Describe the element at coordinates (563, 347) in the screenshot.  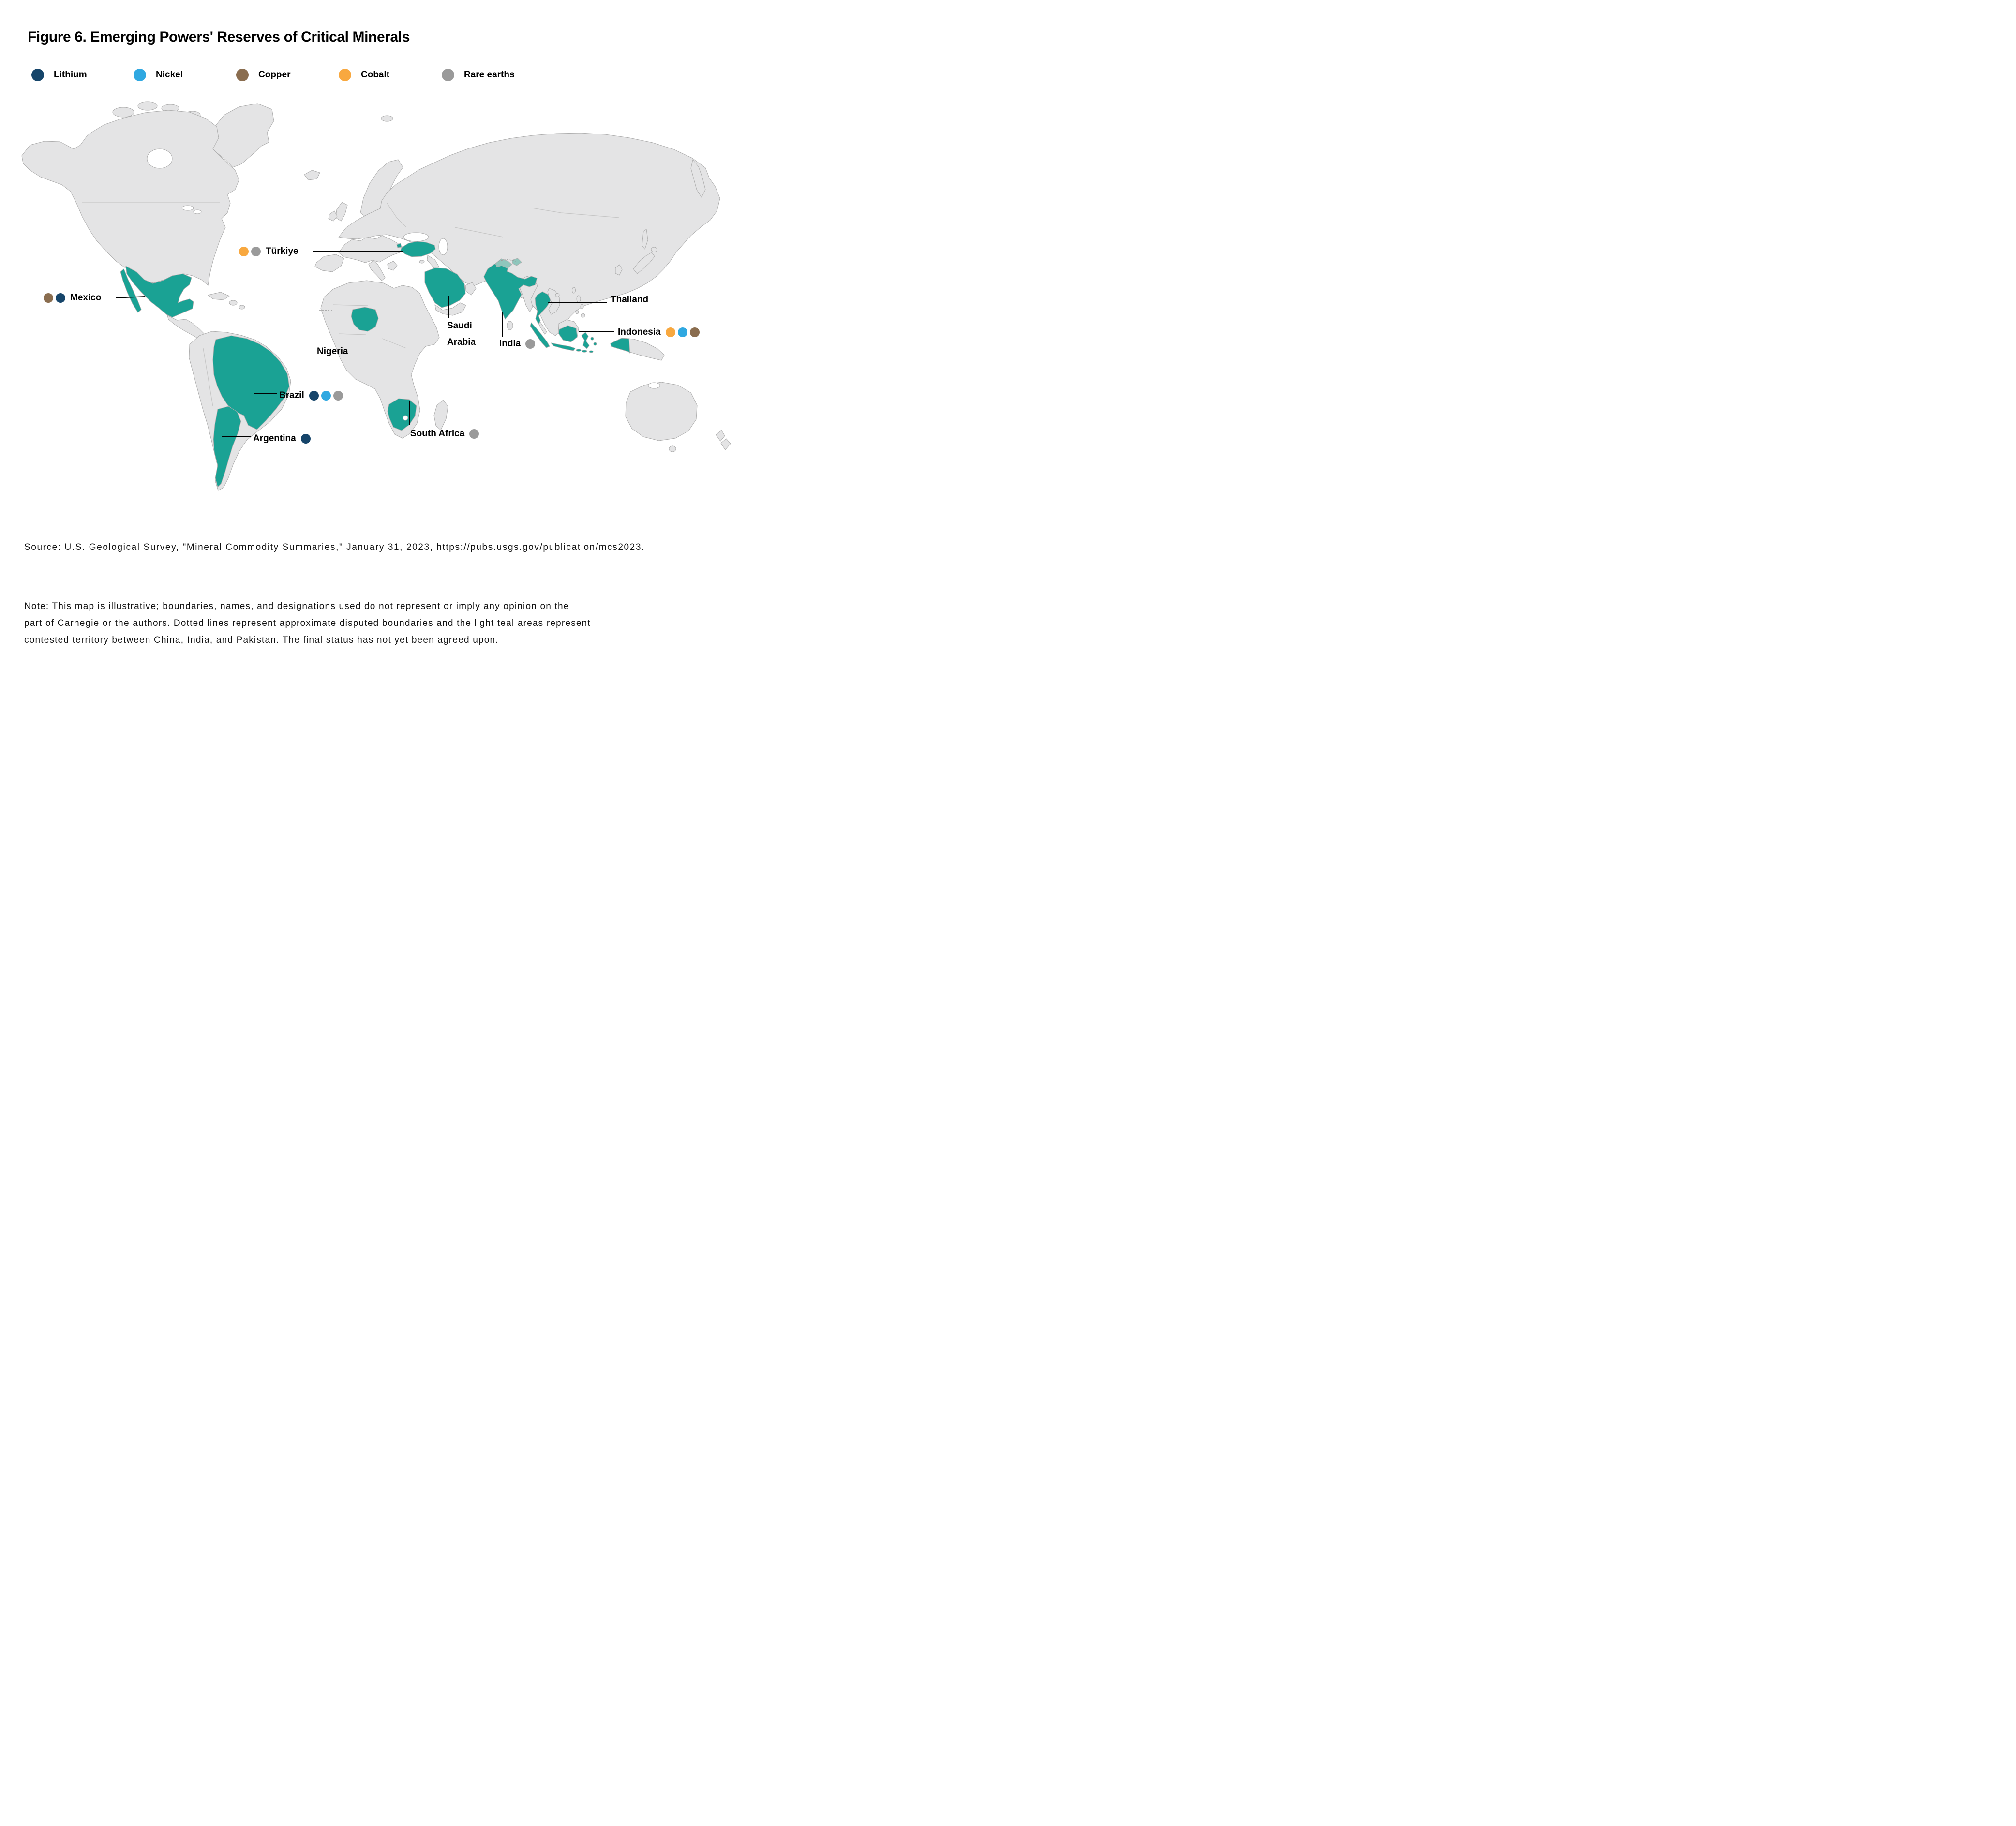
I see `map-country-indonesia-java` at that location.